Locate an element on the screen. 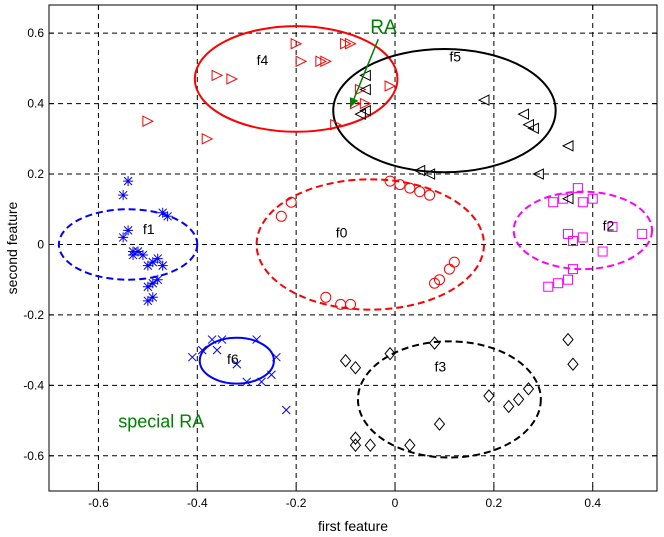 The width and height of the screenshot is (664, 537). cluster-label-f5: f5 is located at coordinates (455, 56).